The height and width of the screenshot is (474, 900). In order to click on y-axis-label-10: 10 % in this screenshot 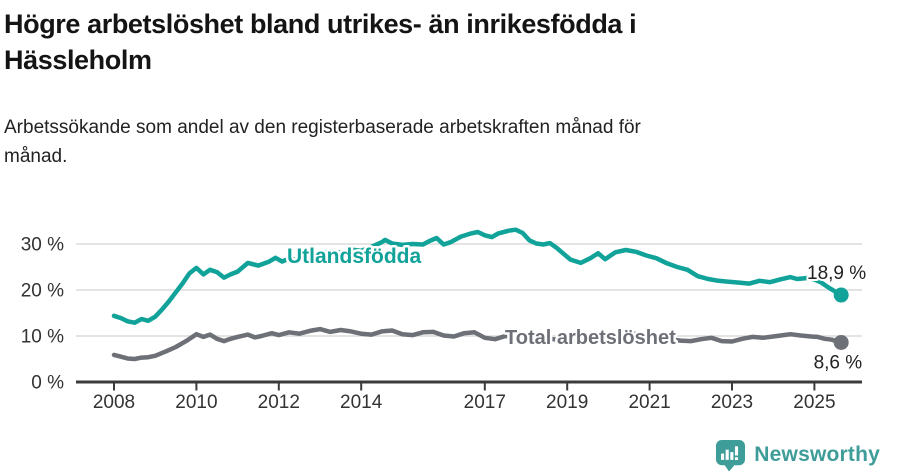, I will do `click(42, 337)`.